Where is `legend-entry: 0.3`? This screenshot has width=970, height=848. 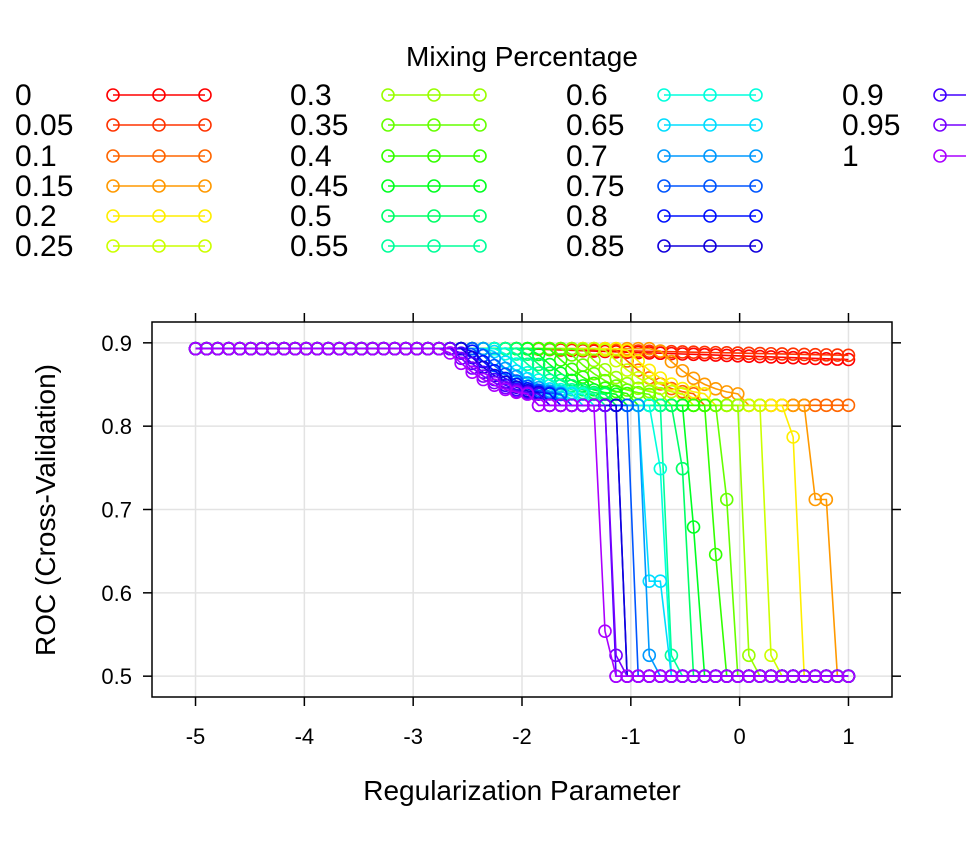 legend-entry: 0.3 is located at coordinates (388, 95).